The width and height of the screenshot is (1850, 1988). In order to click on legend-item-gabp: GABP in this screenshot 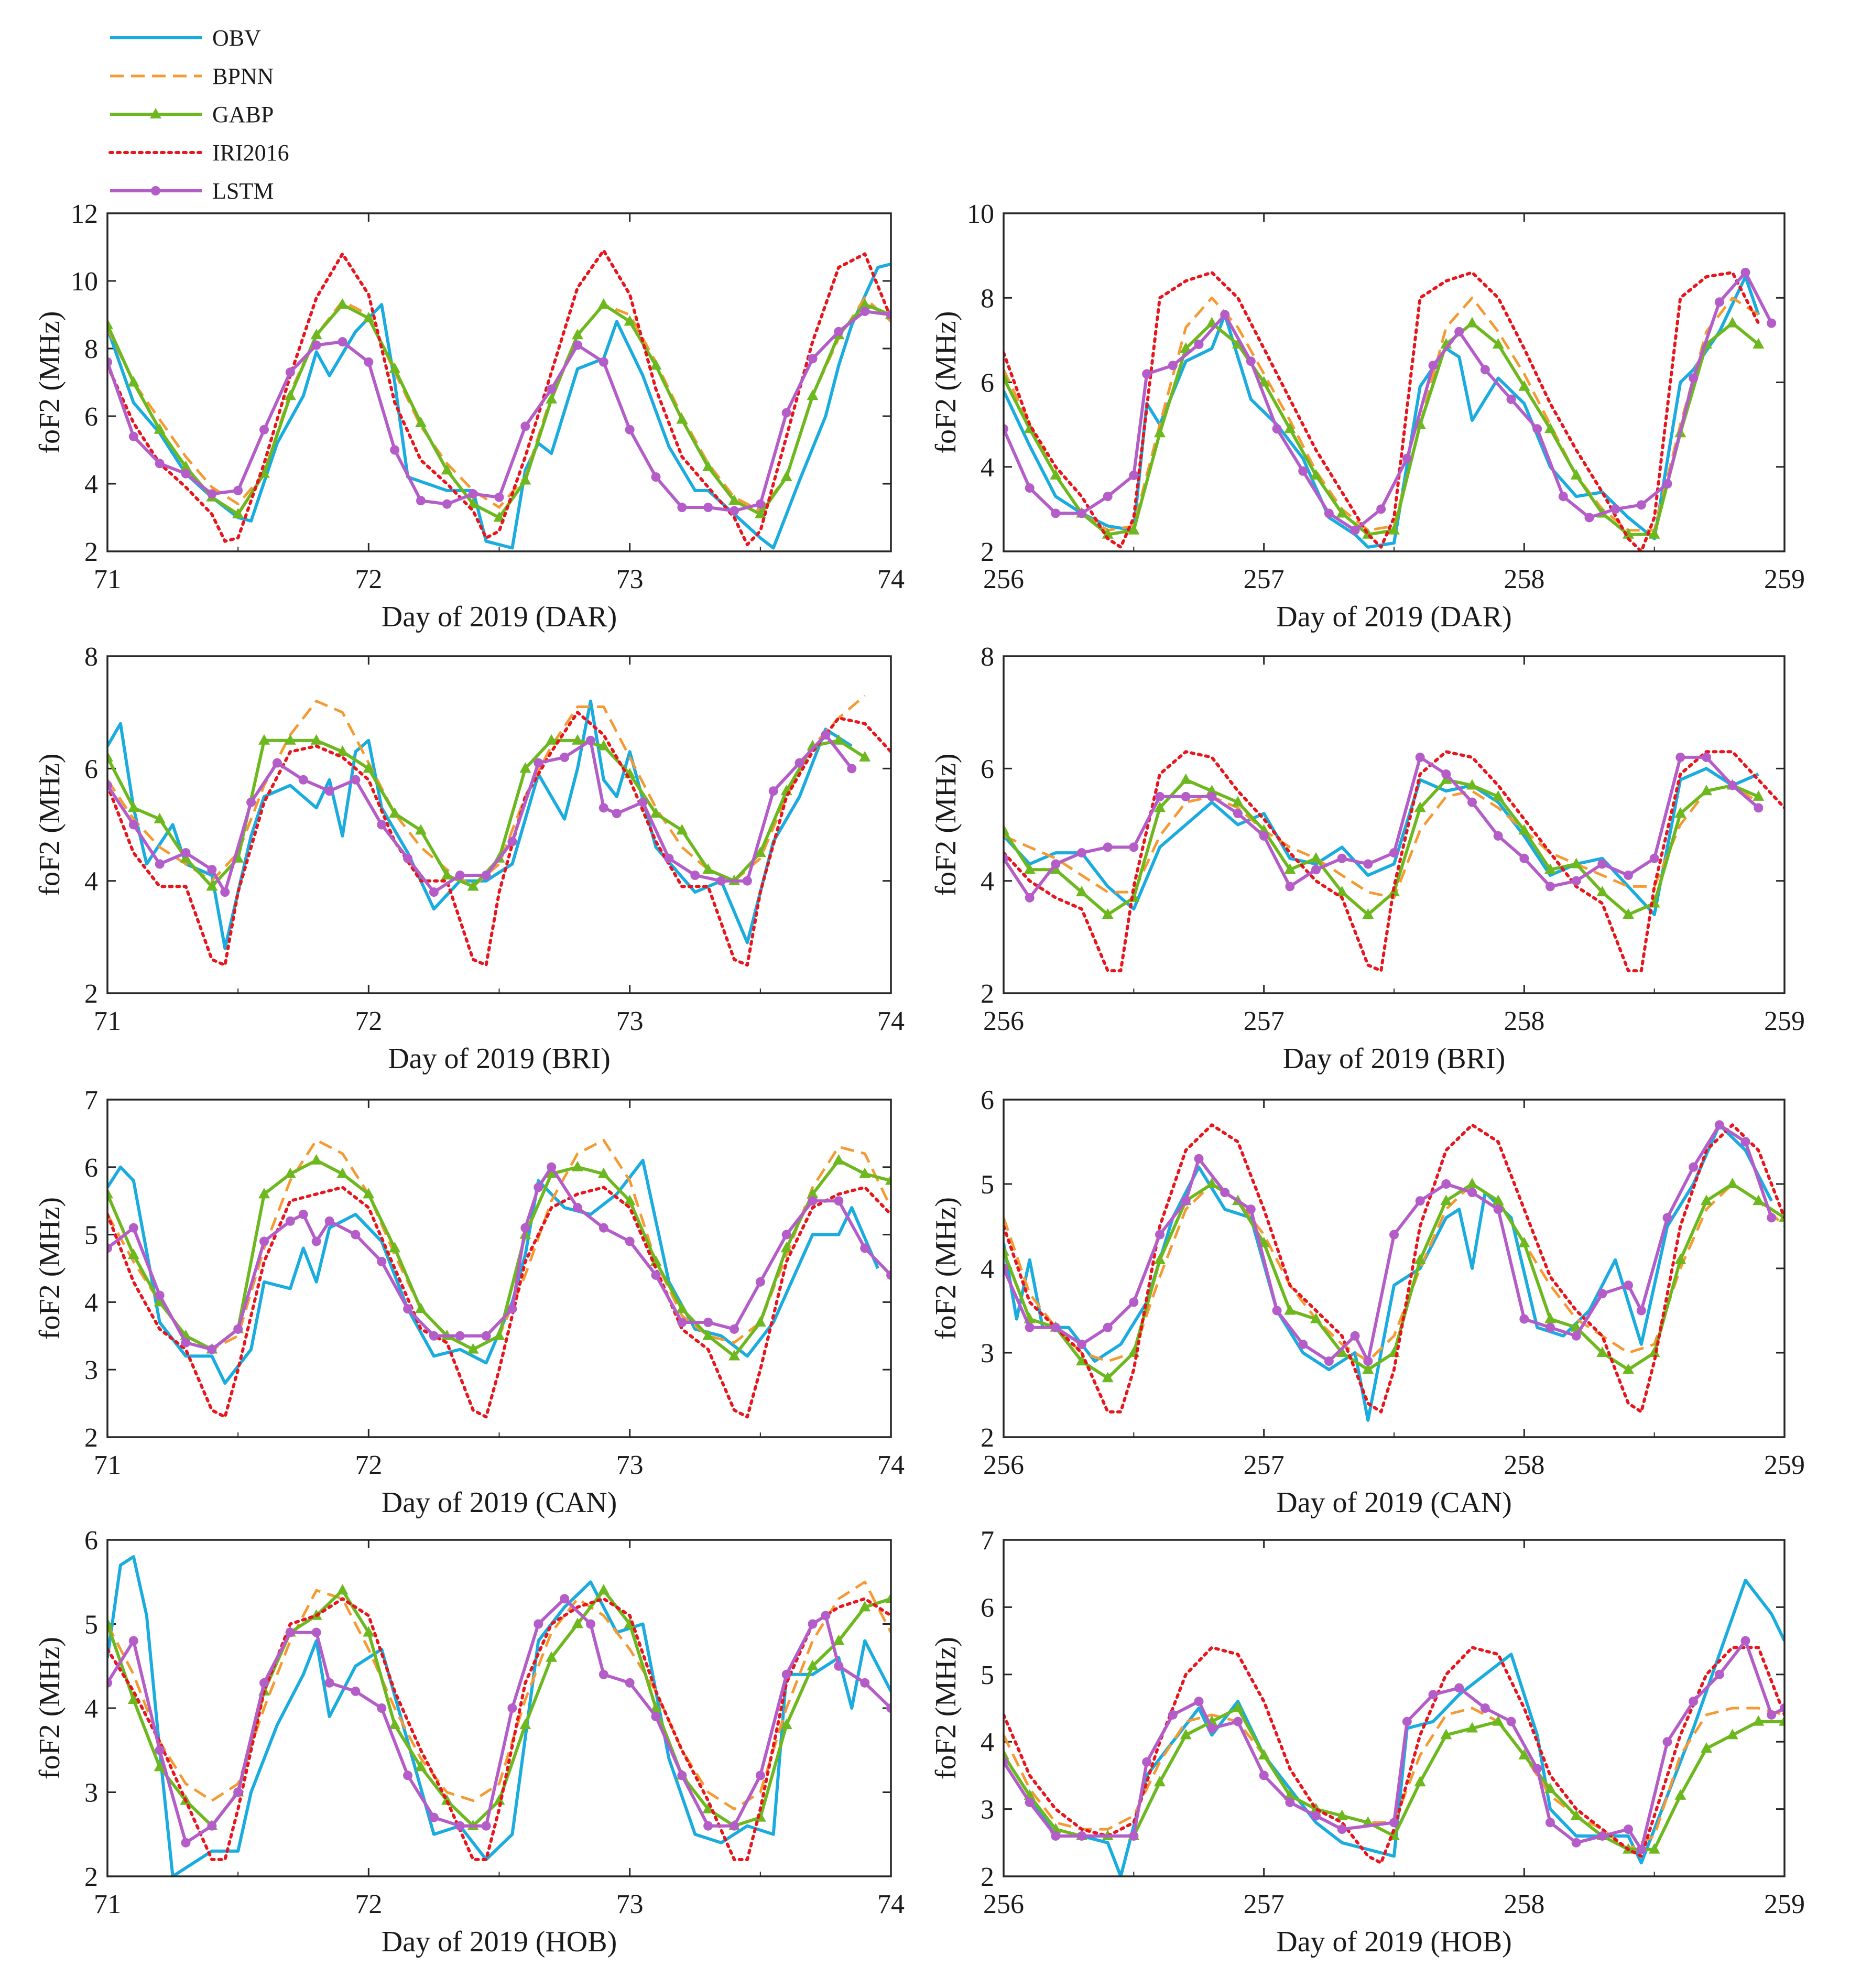, I will do `click(192, 115)`.